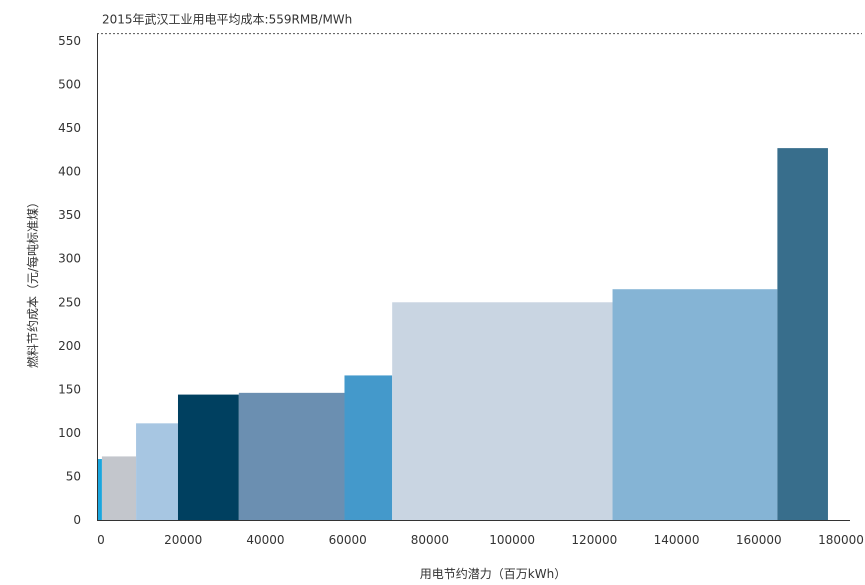 The image size is (865, 585). I want to click on x-axis-title: 用电节约潜力（百万kWh）, so click(493, 573).